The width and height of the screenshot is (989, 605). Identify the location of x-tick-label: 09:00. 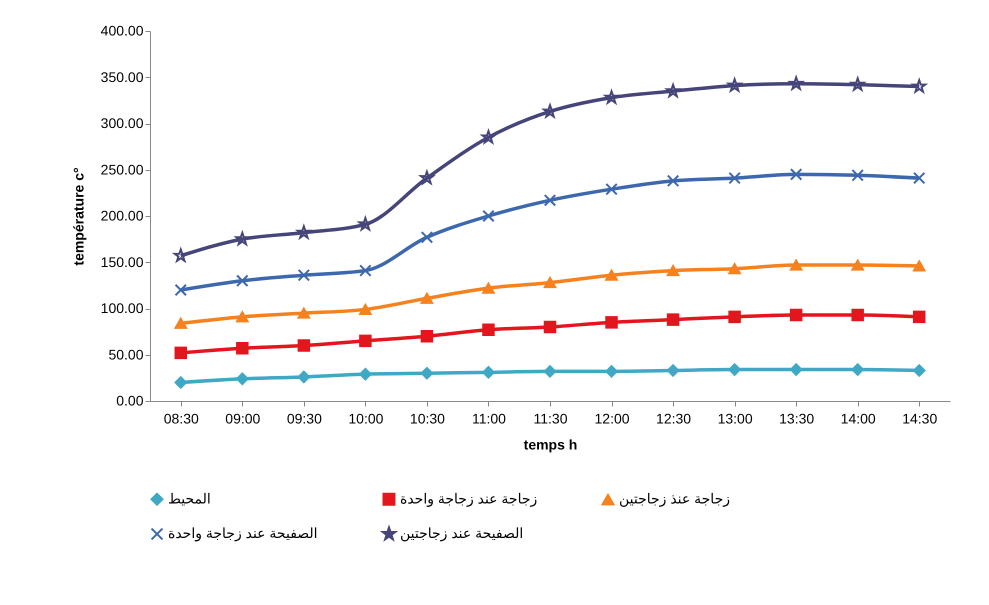
(243, 418).